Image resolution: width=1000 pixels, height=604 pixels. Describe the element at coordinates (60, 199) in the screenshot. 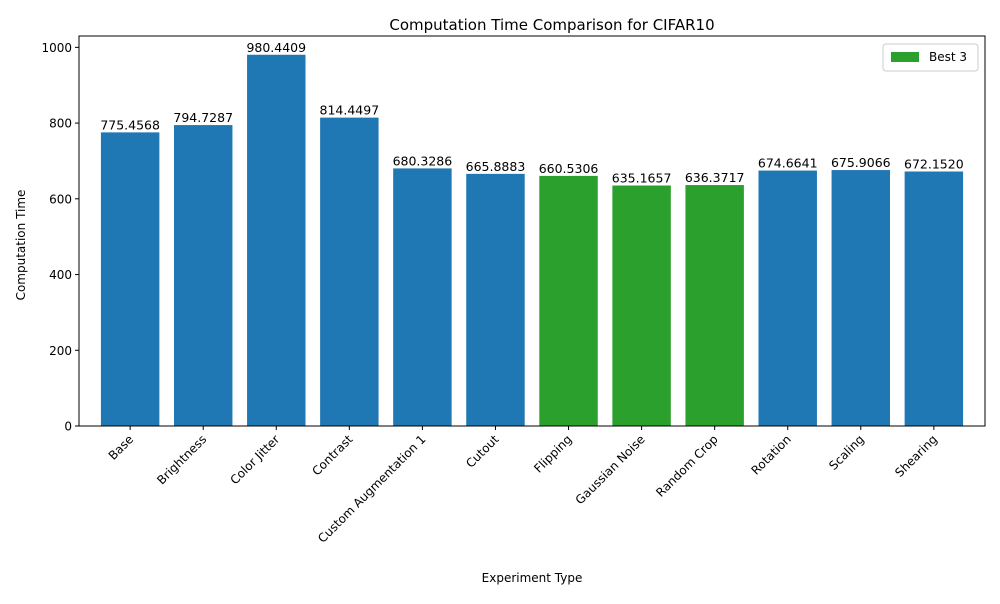

I see `y-tick-label: 600` at that location.